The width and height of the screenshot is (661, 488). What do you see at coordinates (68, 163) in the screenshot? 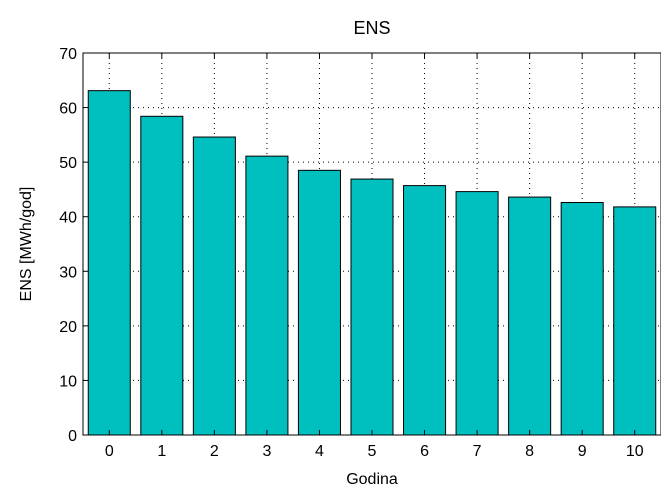
I see `y-tick-label: 50` at bounding box center [68, 163].